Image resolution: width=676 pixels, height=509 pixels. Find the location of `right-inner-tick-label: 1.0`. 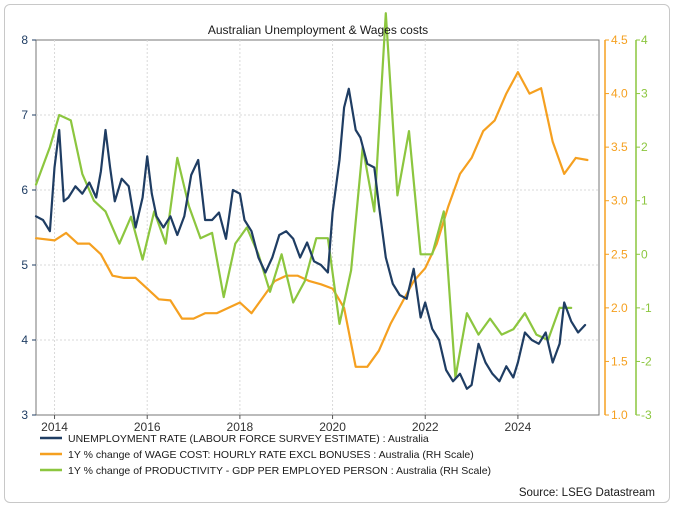

right-inner-tick-label: 1.0 is located at coordinates (619, 415).